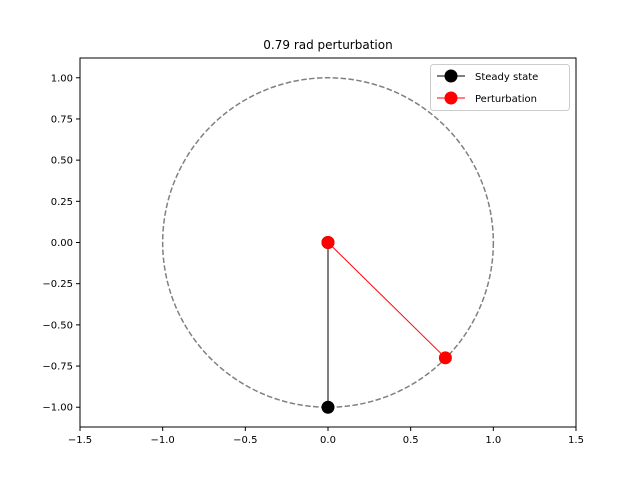  I want to click on legend-label-2: Perturbation, so click(506, 99).